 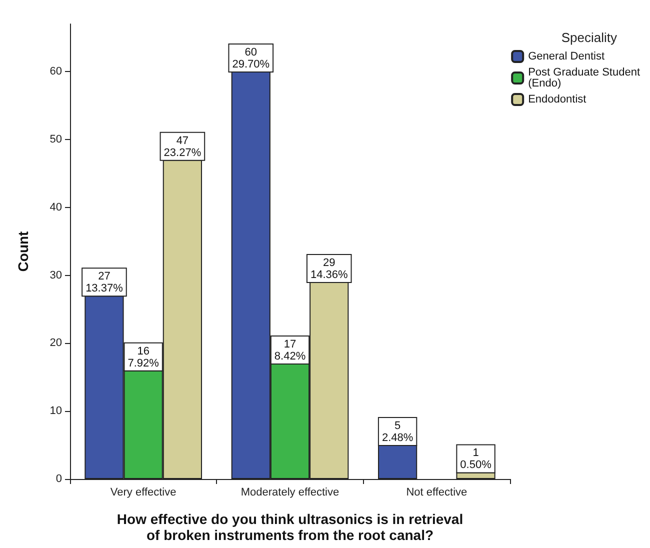 What do you see at coordinates (56, 72) in the screenshot?
I see `y-tick-label: 60` at bounding box center [56, 72].